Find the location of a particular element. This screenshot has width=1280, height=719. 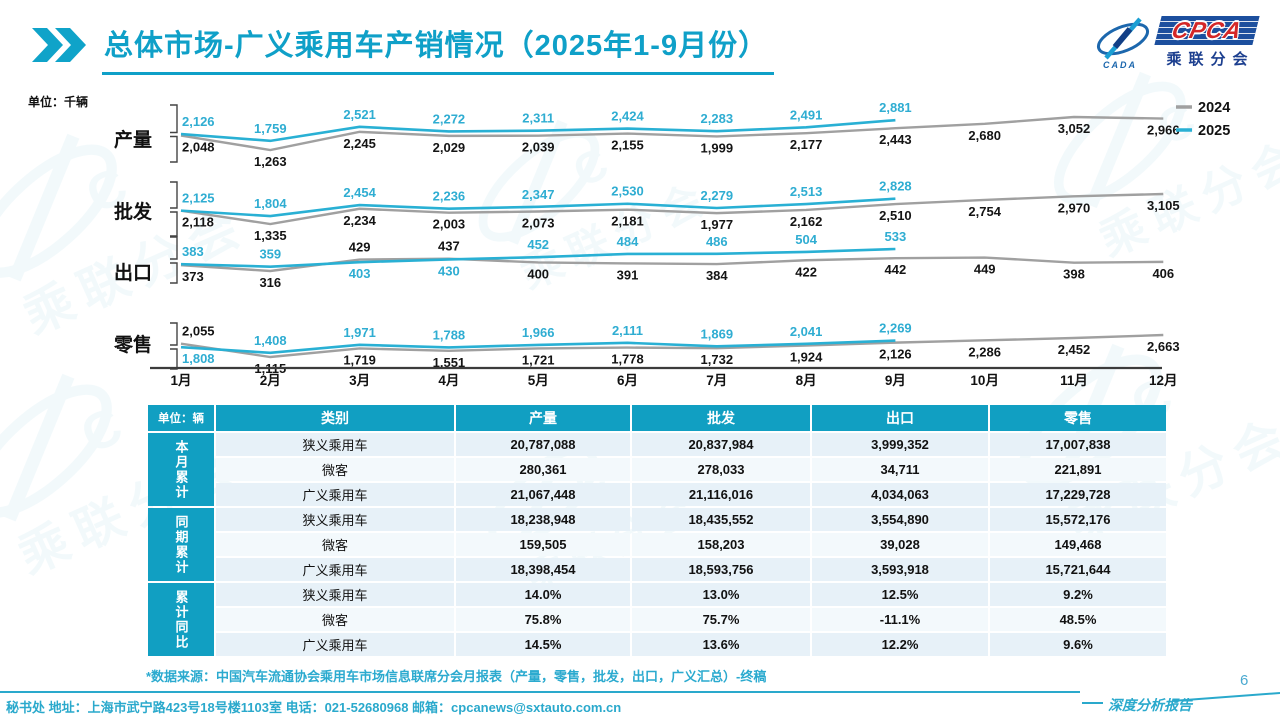

data-label-2024: 2,754 is located at coordinates (984, 211).